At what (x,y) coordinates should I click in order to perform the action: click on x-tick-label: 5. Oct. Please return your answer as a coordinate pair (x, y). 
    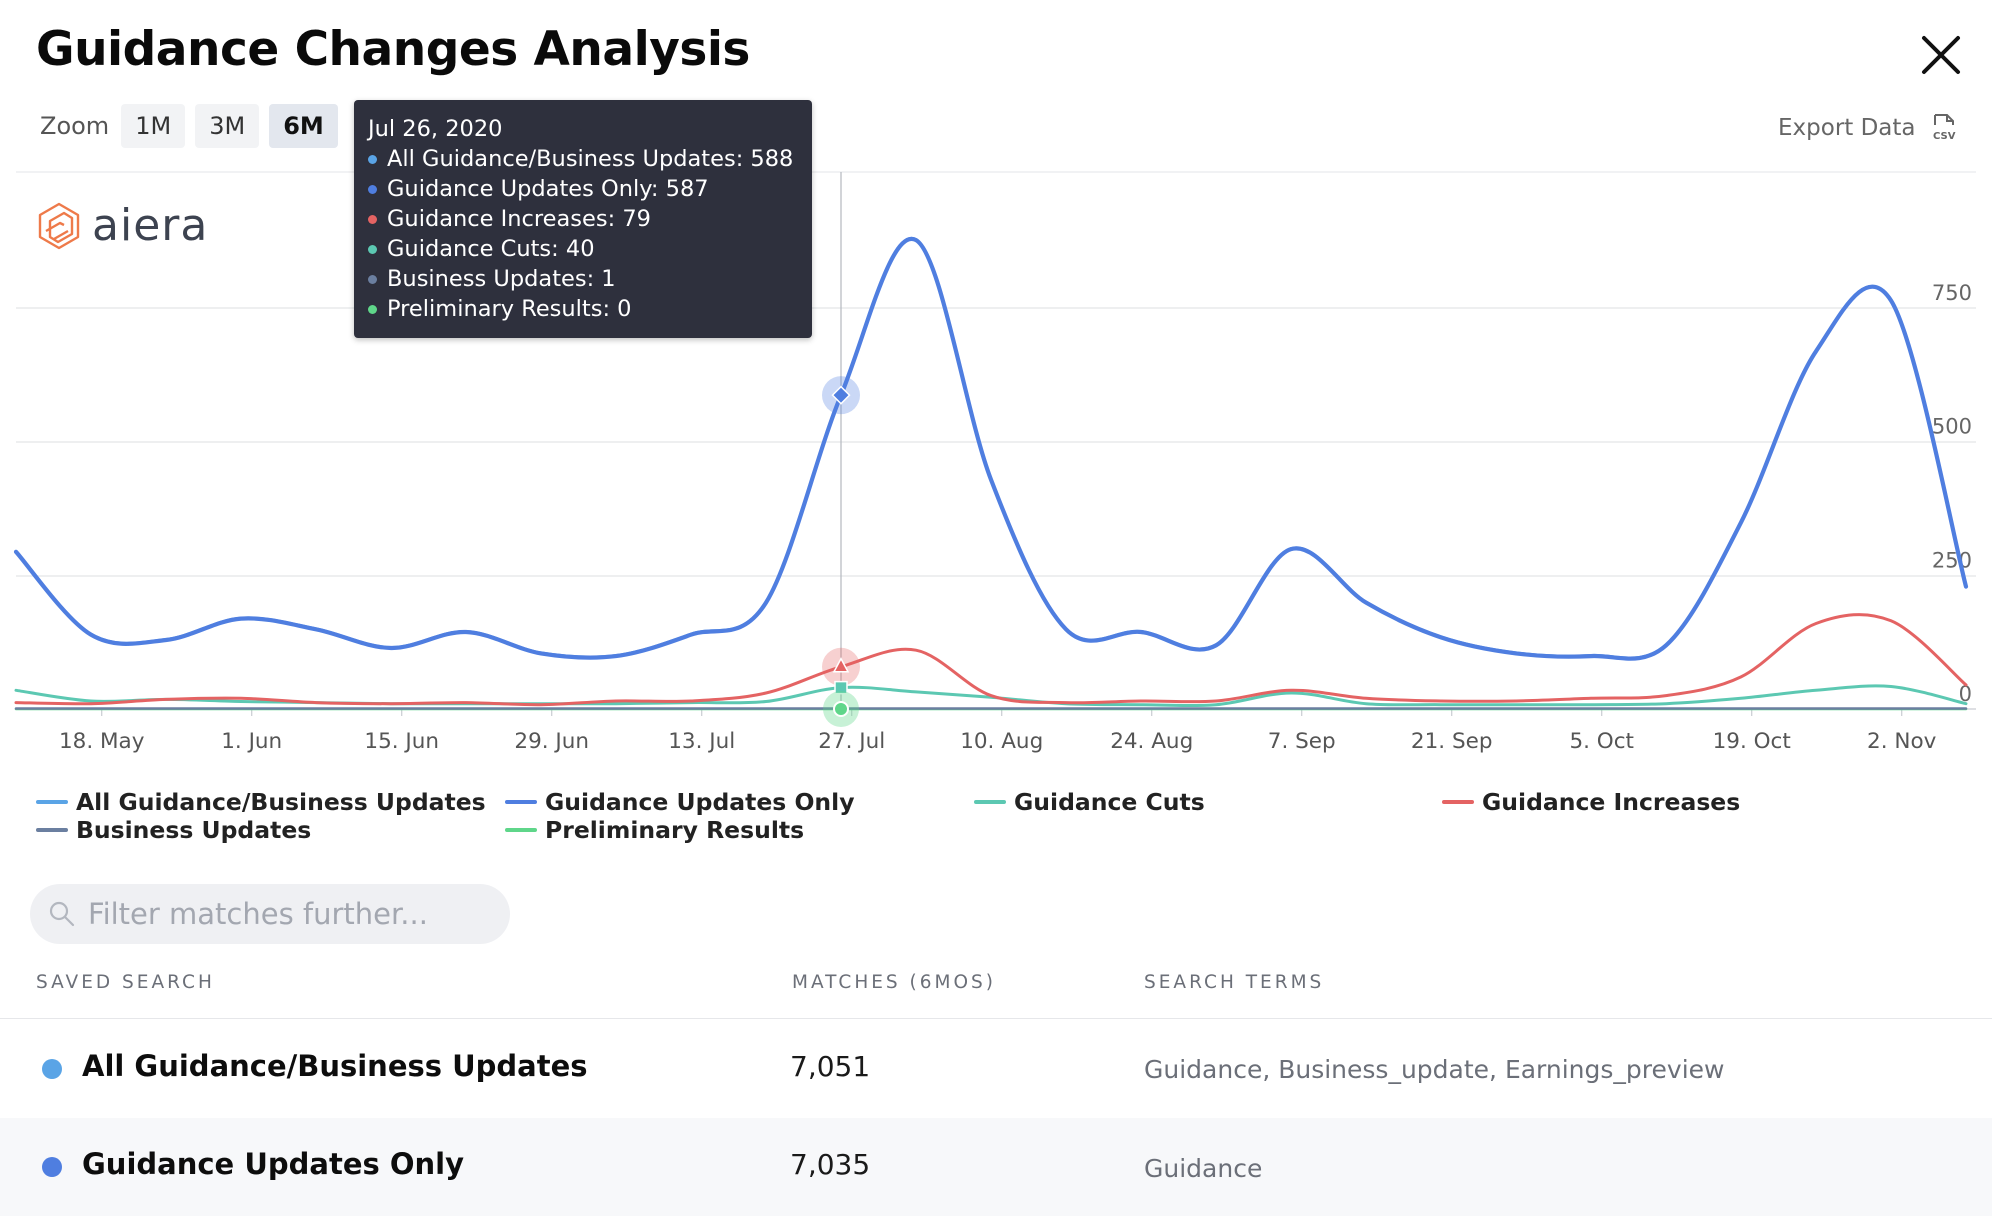
    Looking at the image, I should click on (1601, 741).